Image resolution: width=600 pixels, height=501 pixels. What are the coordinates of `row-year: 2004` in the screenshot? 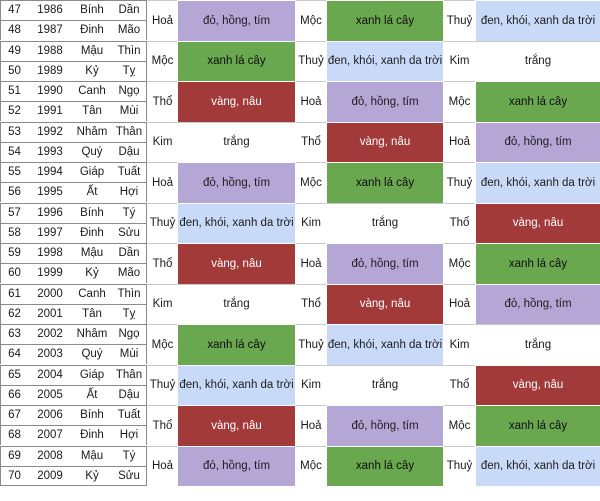 It's located at (50, 374).